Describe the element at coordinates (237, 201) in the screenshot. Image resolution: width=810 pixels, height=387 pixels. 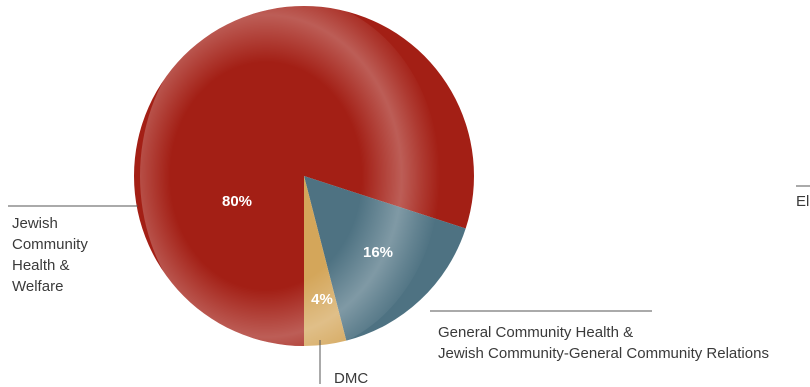
I see `slice-label-jewish-community: 80%` at that location.